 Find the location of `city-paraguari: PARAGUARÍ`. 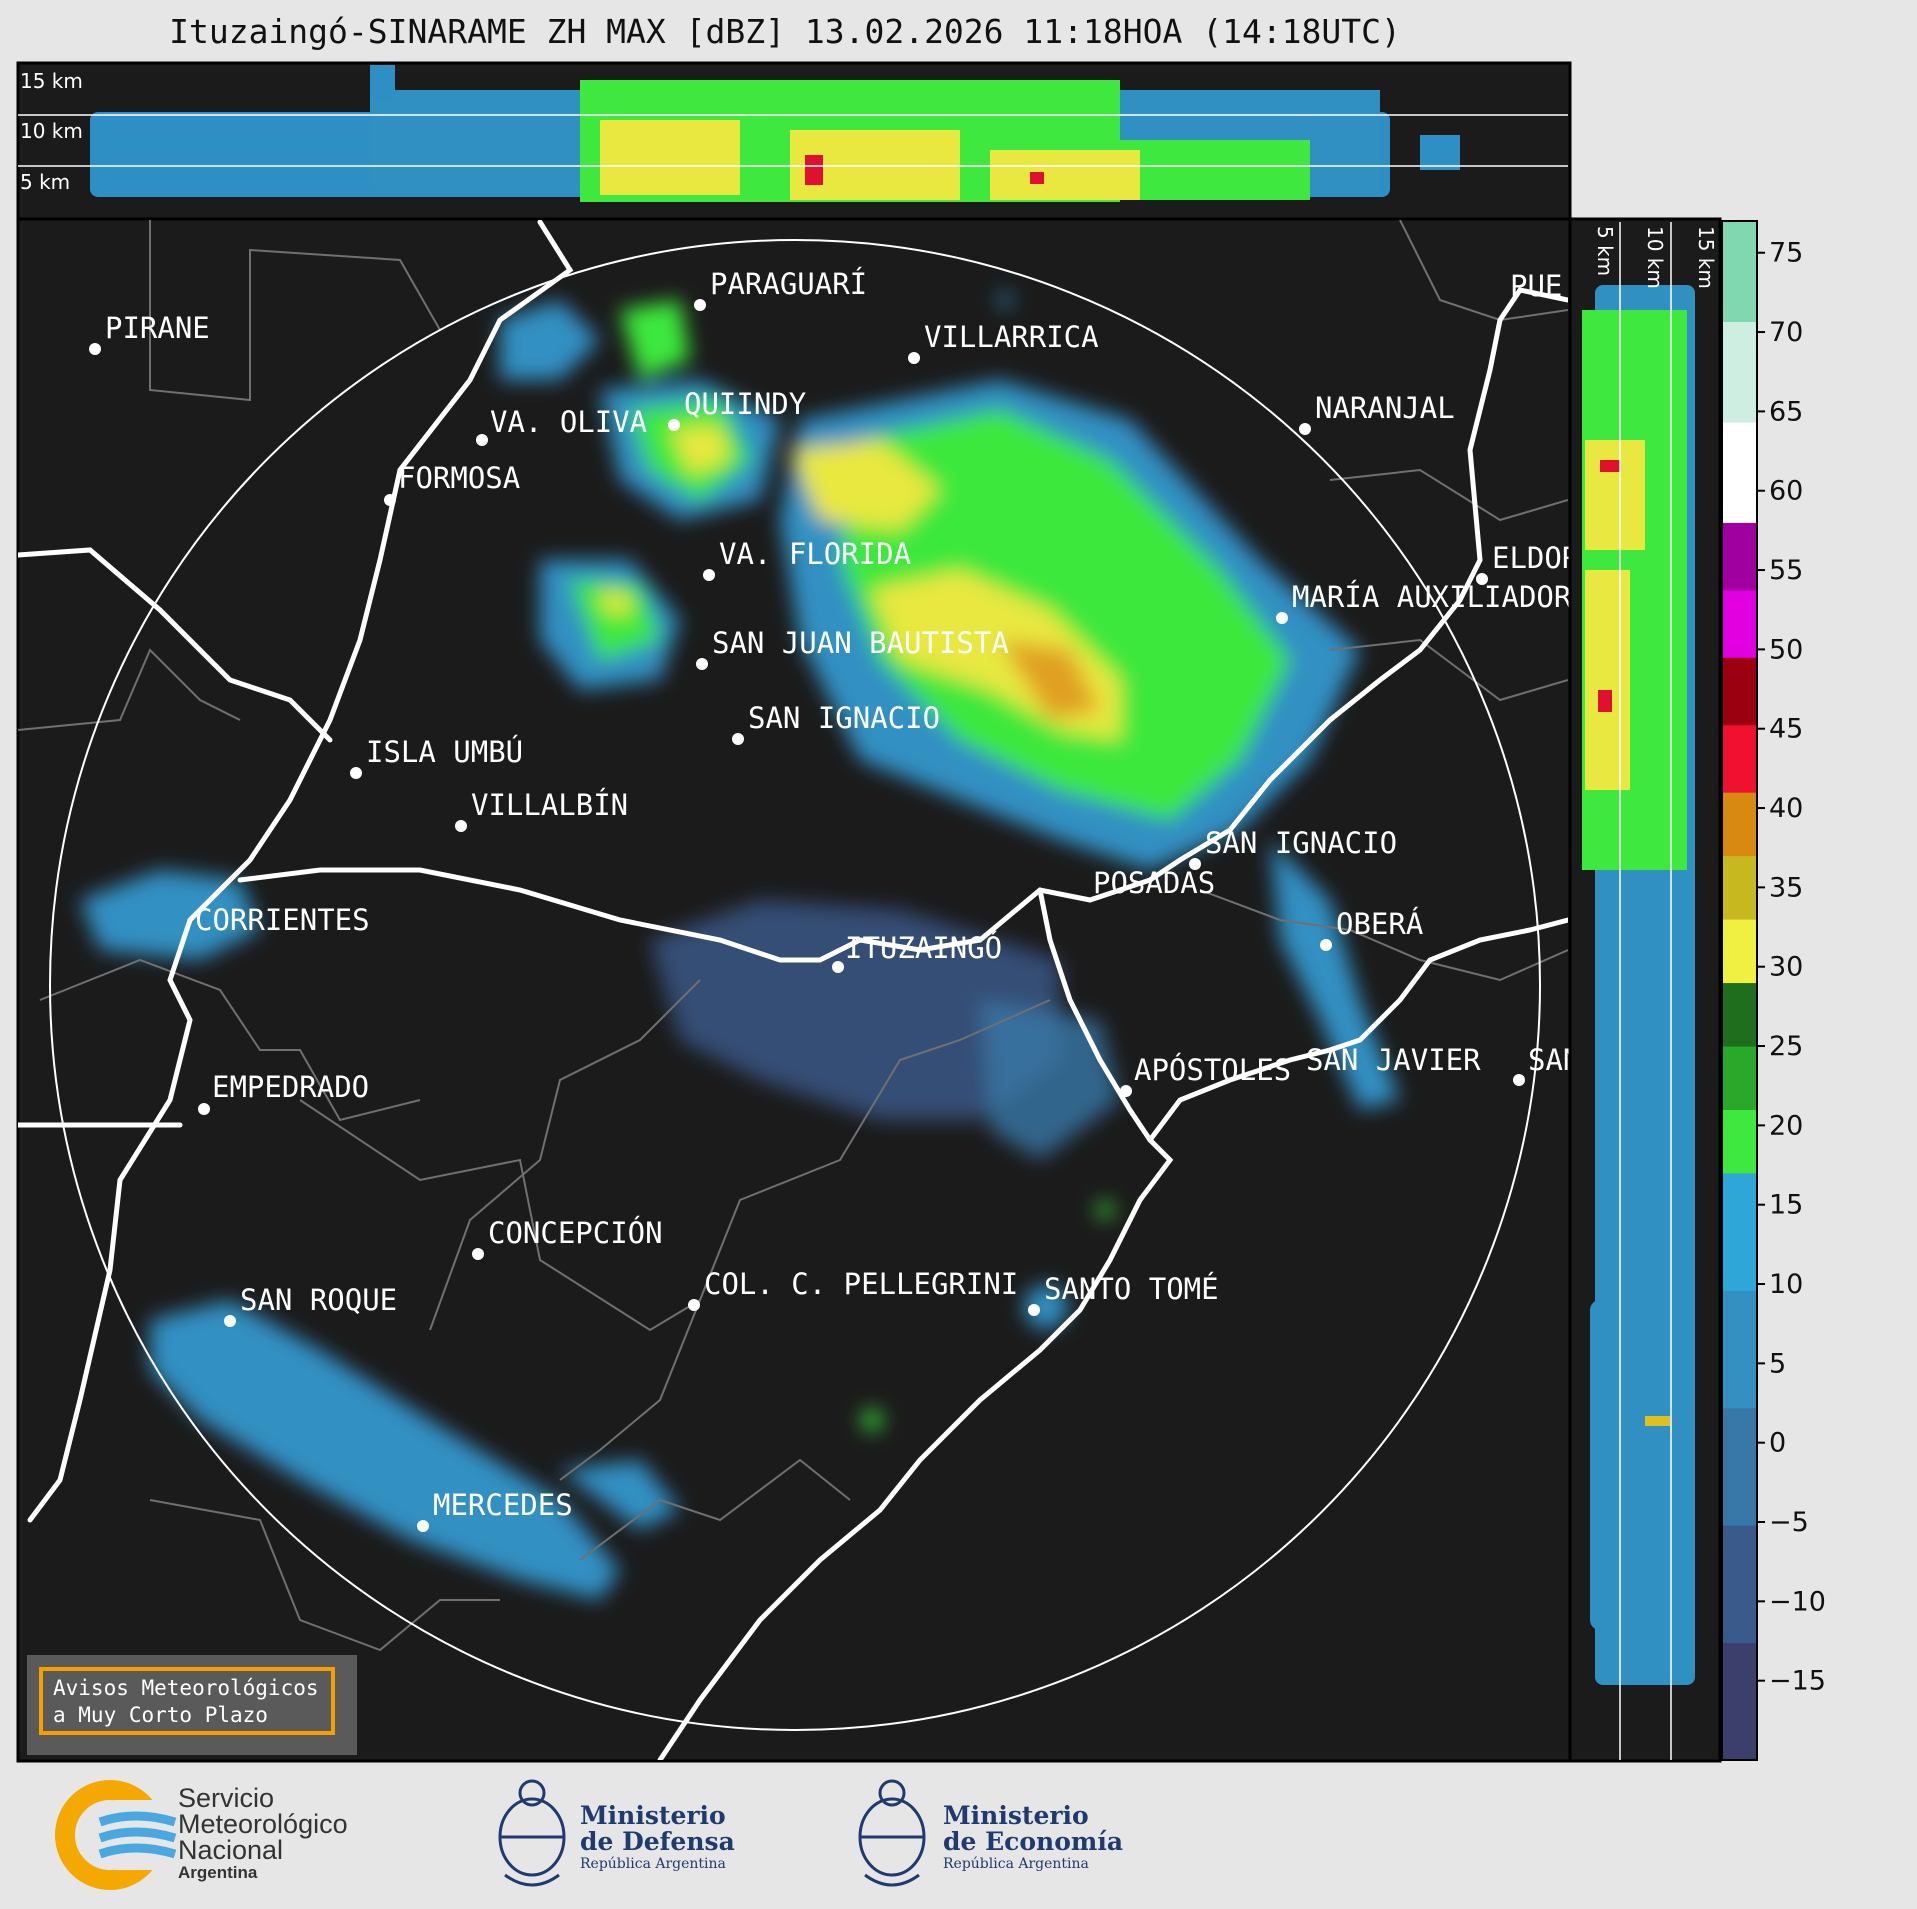

city-paraguari: PARAGUARÍ is located at coordinates (780, 289).